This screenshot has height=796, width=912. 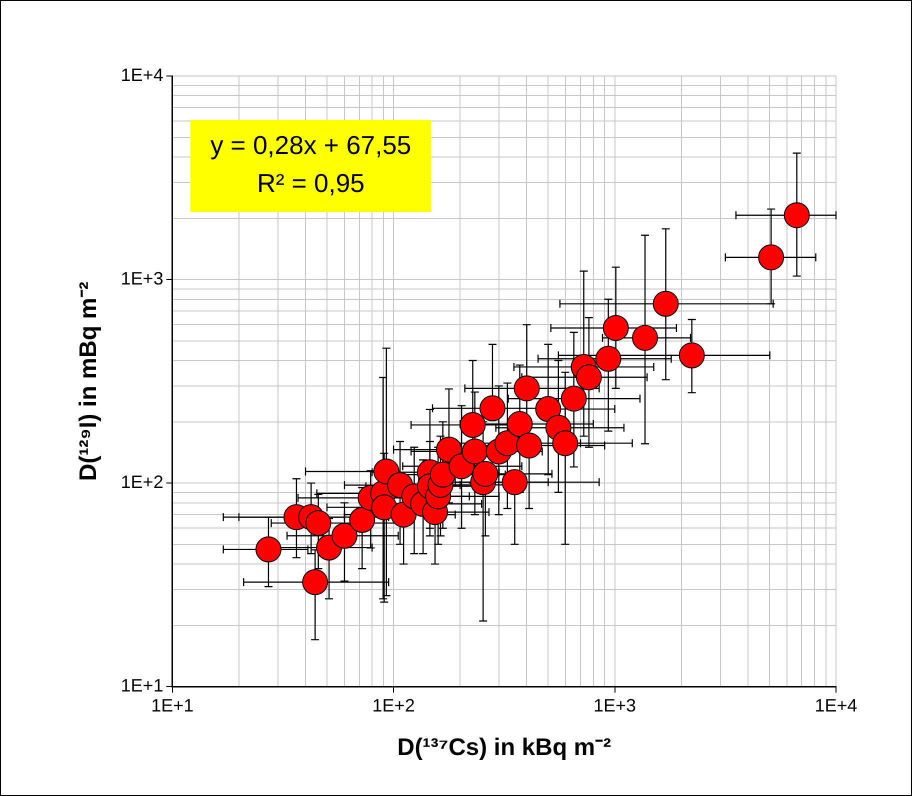 I want to click on x-tick-label: 1E+4, so click(x=836, y=705).